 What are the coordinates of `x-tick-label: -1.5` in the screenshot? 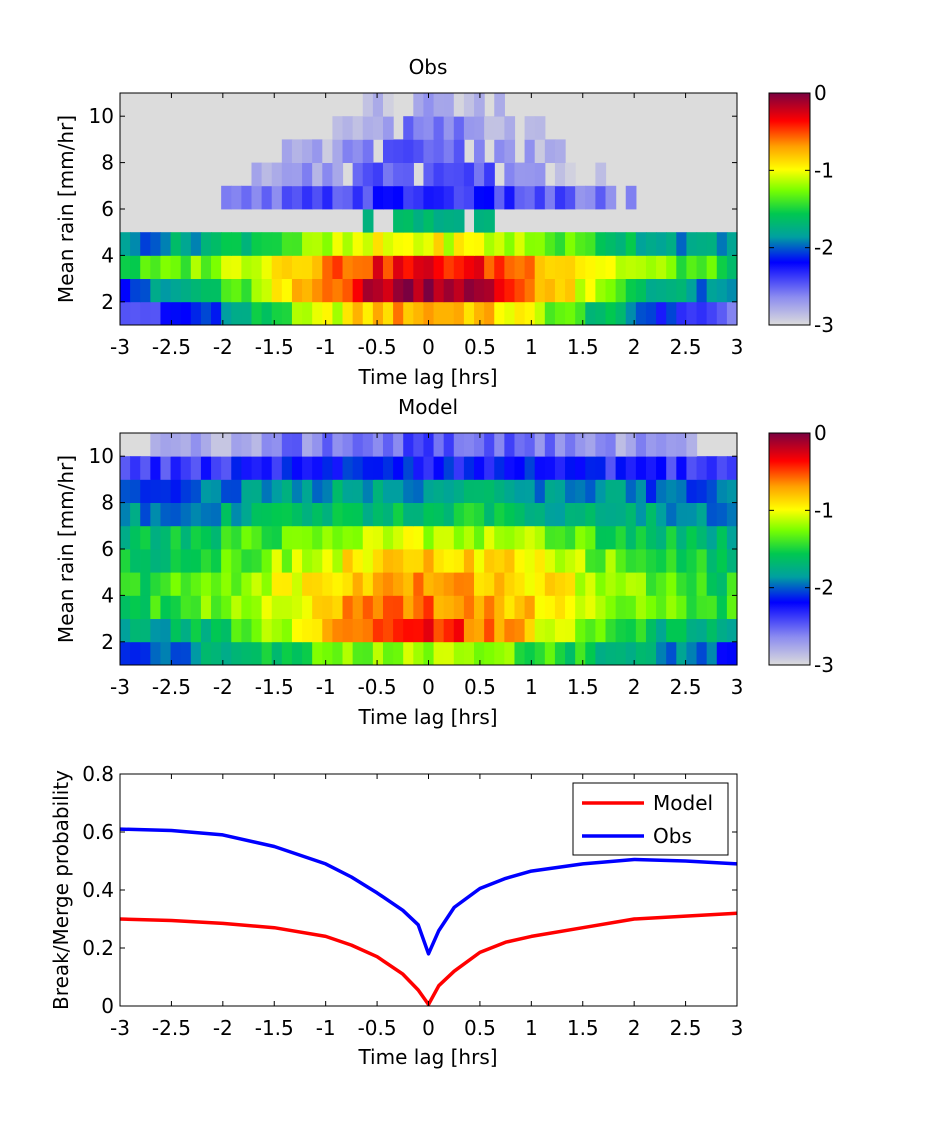 It's located at (274, 1028).